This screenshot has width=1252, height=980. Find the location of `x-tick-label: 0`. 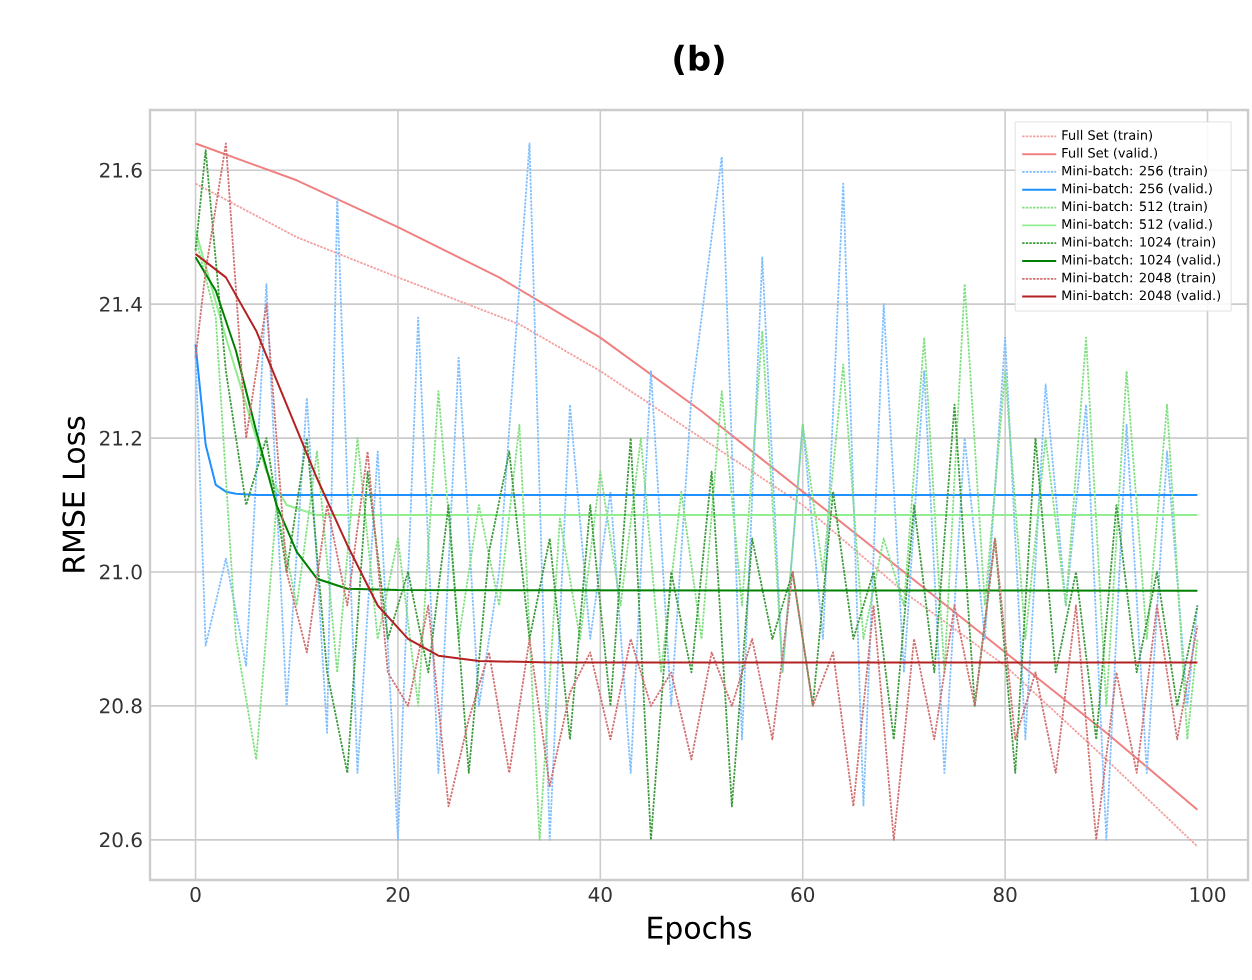

x-tick-label: 0 is located at coordinates (195, 895).